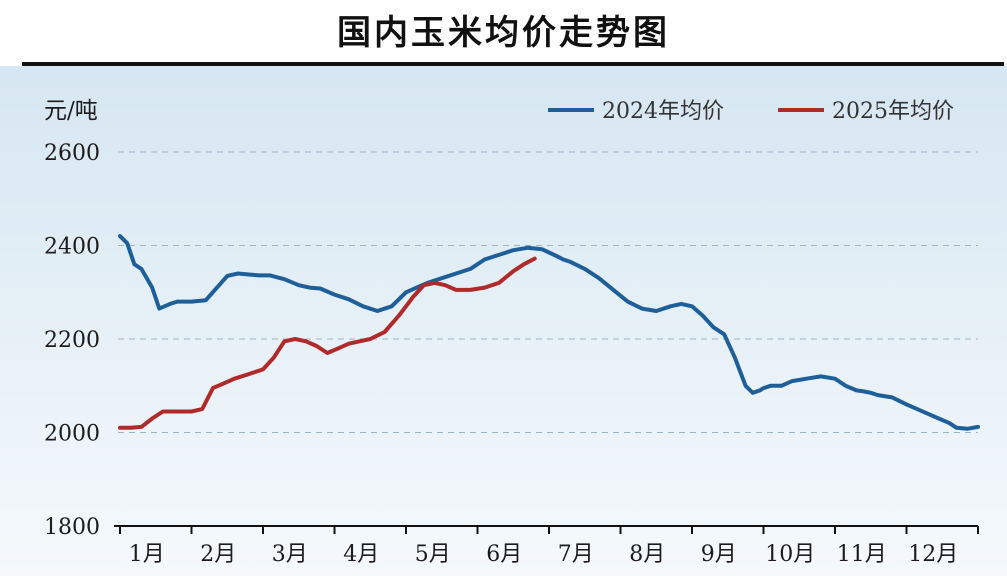 The width and height of the screenshot is (1007, 576). What do you see at coordinates (546, 546) in the screenshot?
I see `x-axis: 1月 2月 3月 4月 5月 6月 7月 8月 9月 10月 11月 12月` at bounding box center [546, 546].